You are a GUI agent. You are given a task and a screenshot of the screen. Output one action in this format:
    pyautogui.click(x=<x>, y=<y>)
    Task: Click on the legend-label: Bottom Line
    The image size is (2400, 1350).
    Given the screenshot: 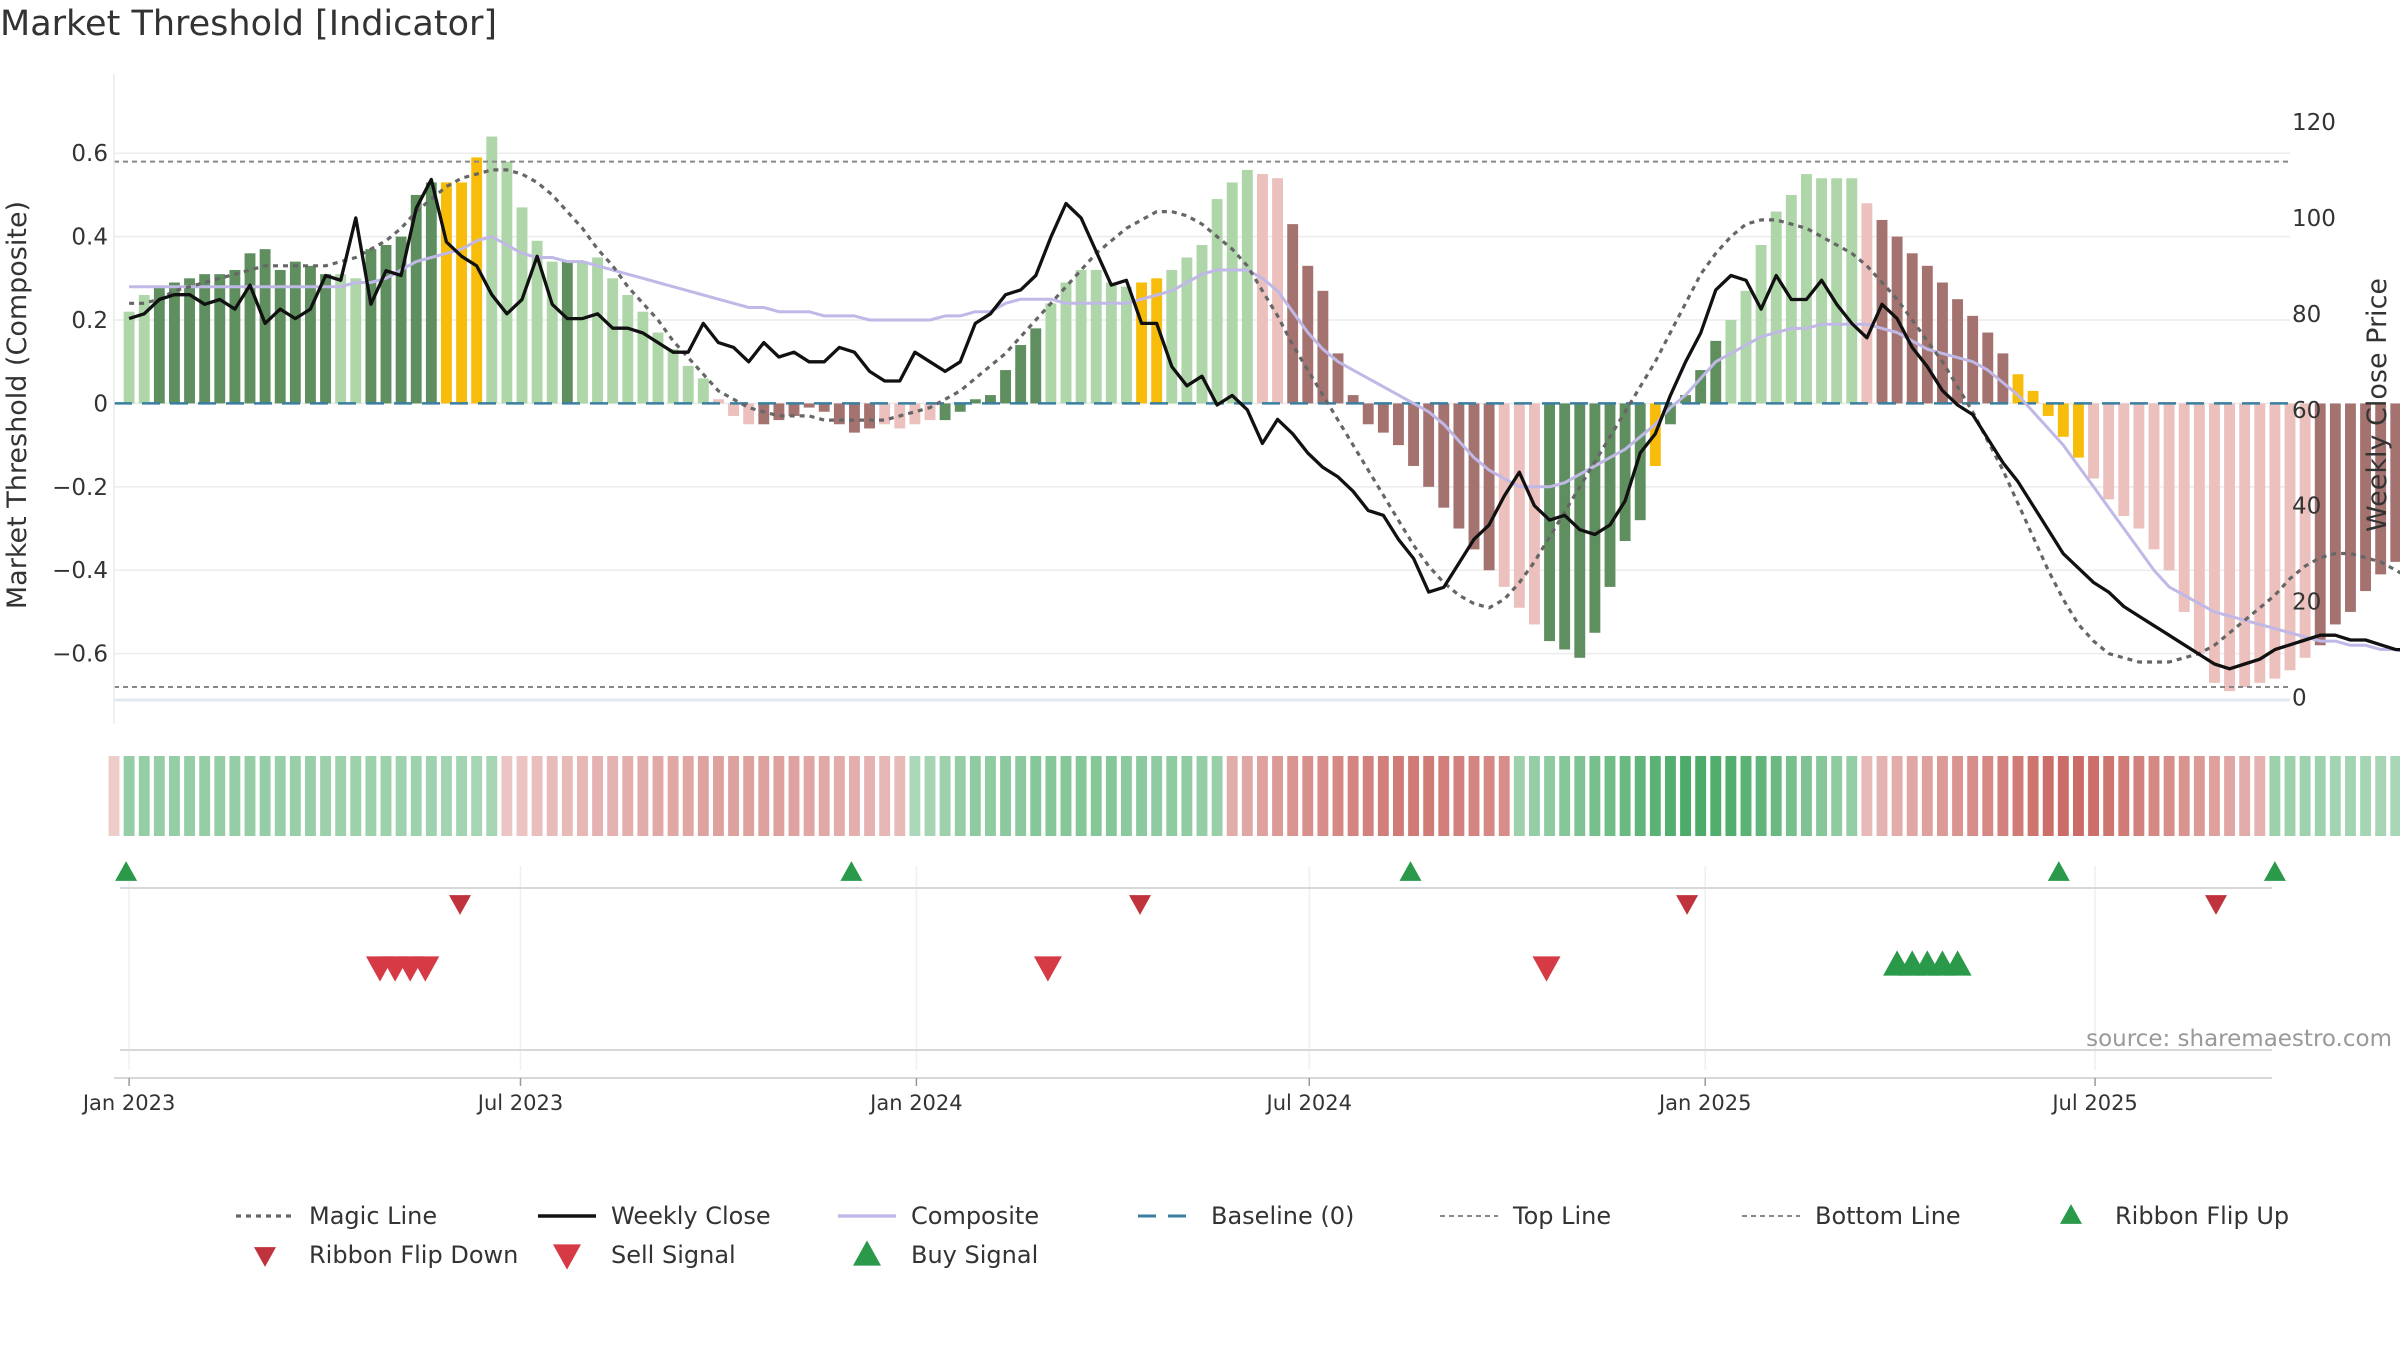 What is the action you would take?
    pyautogui.click(x=1888, y=1216)
    